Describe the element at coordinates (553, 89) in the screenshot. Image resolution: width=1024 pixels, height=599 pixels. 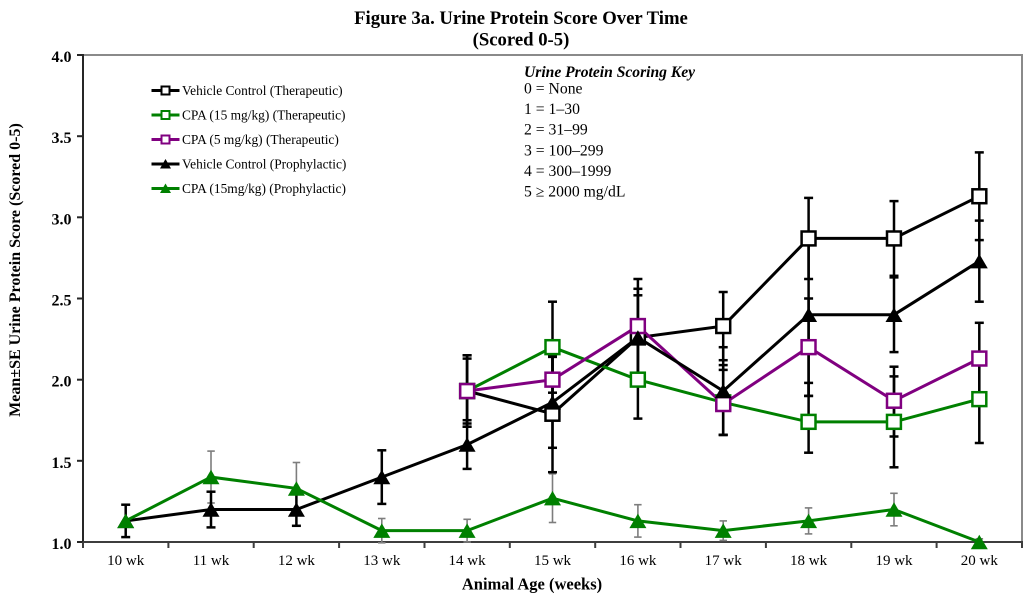
I see `svg-text: 0 = None` at that location.